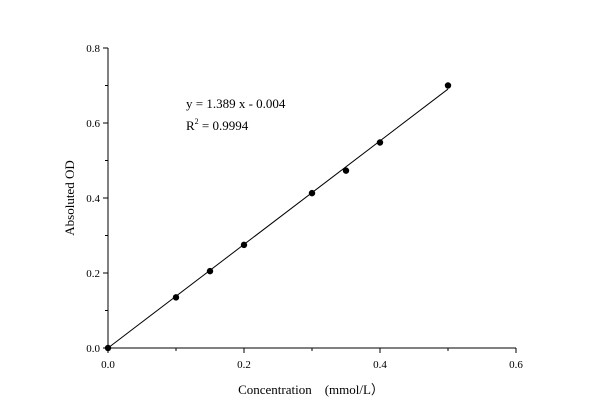 Image resolution: width=600 pixels, height=418 pixels. I want to click on x-tick-label: 0.2, so click(244, 365).